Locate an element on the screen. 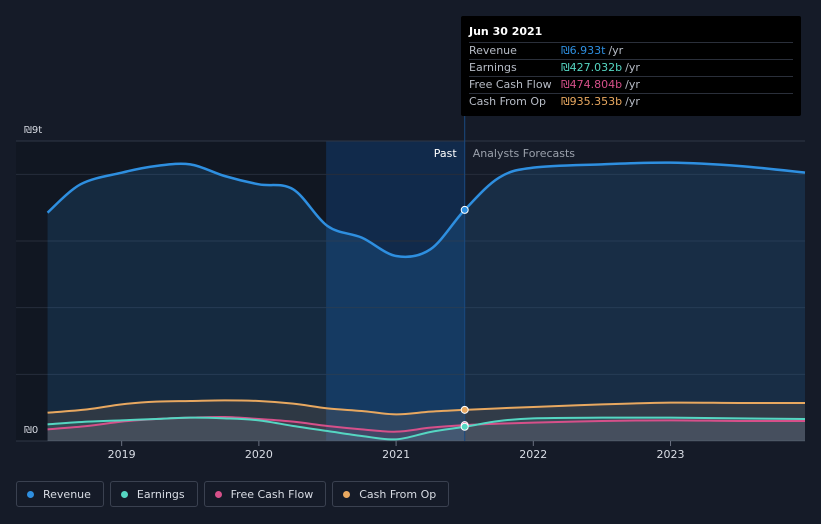 This screenshot has height=524, width=821. x-tick-label: 2023 is located at coordinates (671, 454).